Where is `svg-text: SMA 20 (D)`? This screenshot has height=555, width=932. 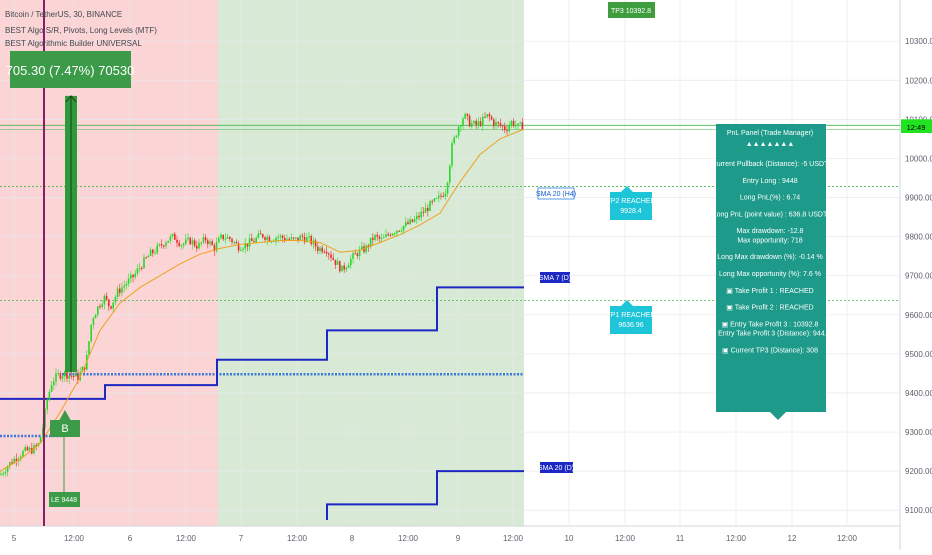 svg-text: SMA 20 (D) is located at coordinates (556, 468).